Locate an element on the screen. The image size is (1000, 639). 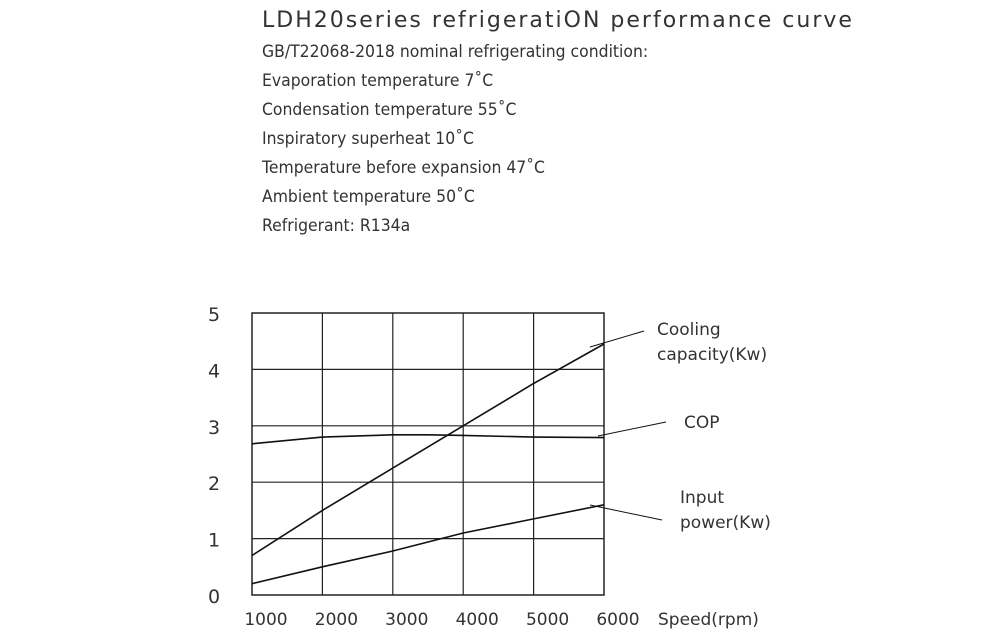
spec-line: Evaporation temperature 7˚C is located at coordinates (378, 81).